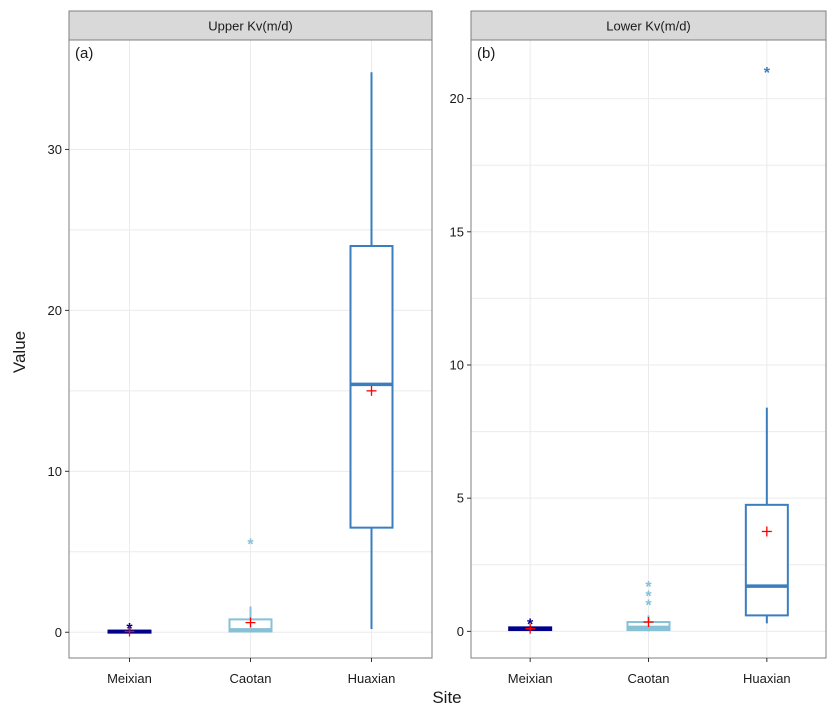  I want to click on box-huaxian, so click(371, 351).